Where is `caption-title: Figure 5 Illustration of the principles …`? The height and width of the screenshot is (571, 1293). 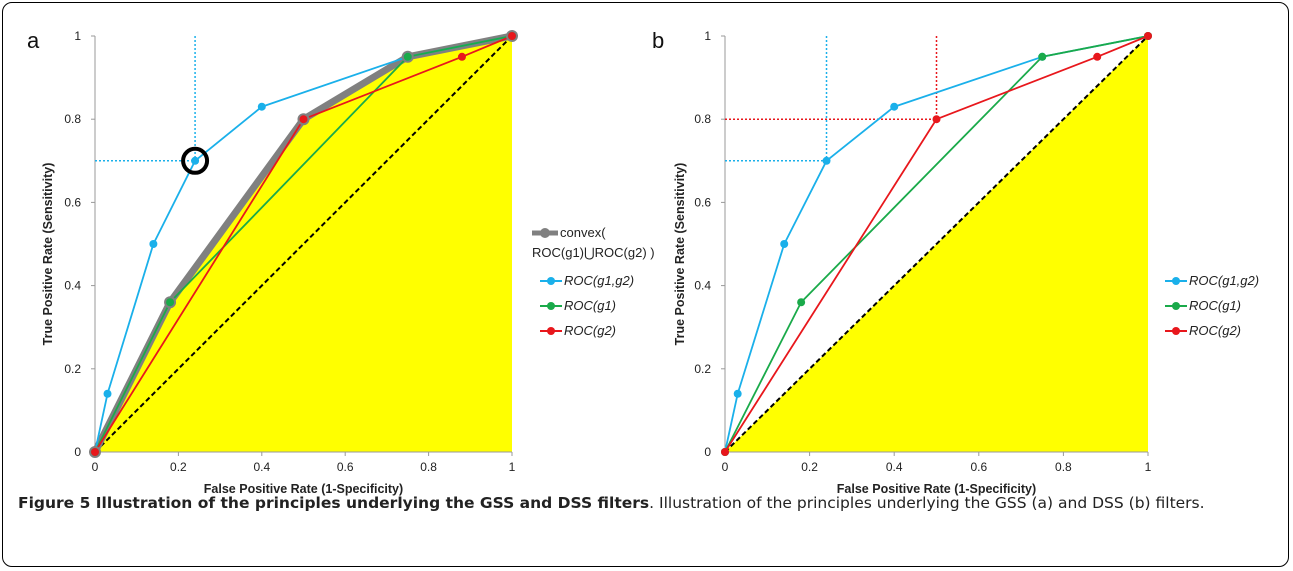
caption-title: Figure 5 Illustration of the principles … is located at coordinates (334, 503).